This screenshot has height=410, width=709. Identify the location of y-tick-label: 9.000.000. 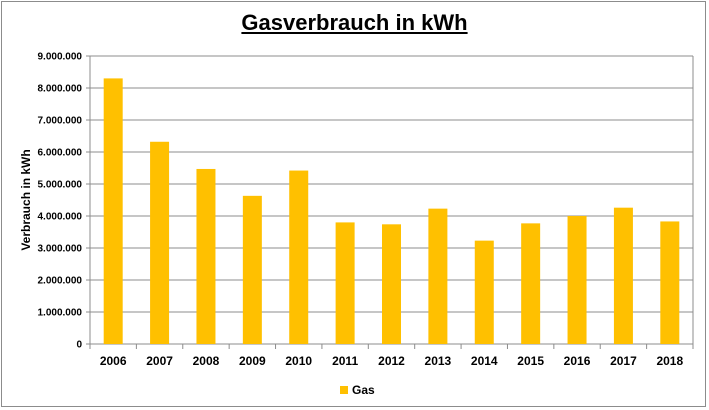
(60, 57).